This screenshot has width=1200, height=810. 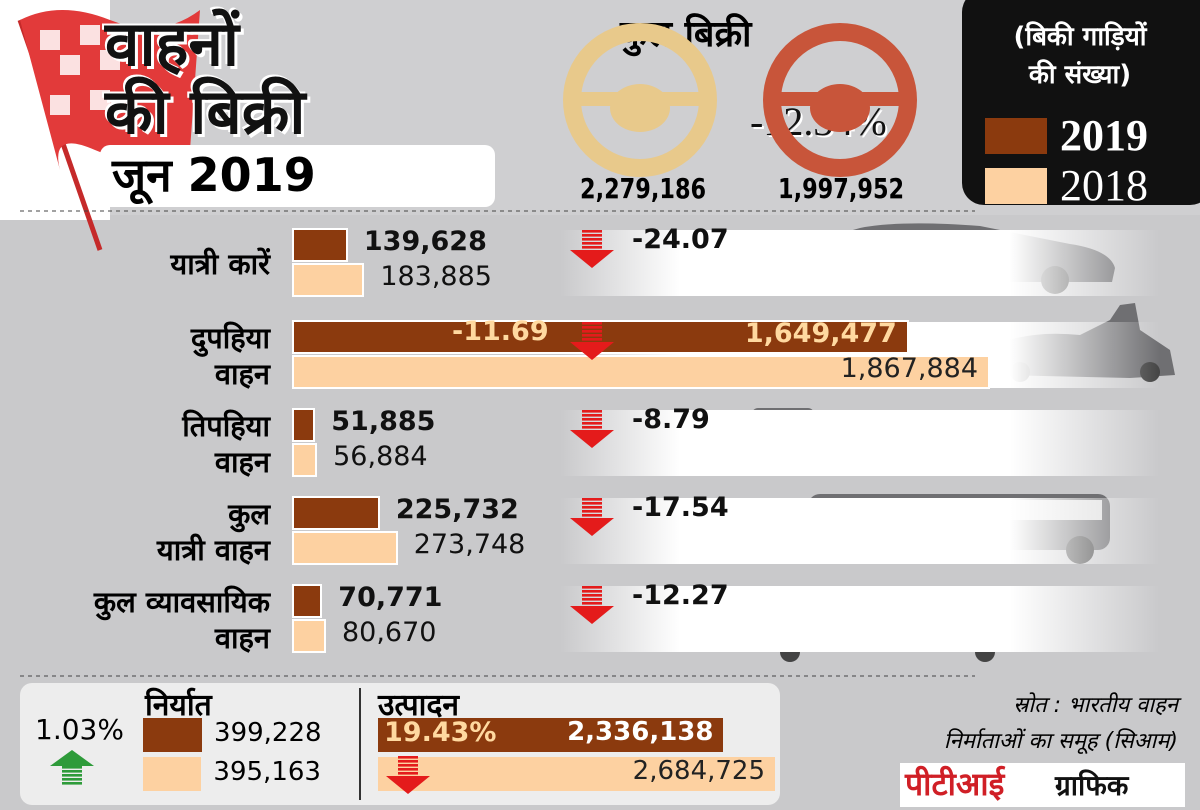 What do you see at coordinates (640, 732) in the screenshot?
I see `value-label: 2,336,138` at bounding box center [640, 732].